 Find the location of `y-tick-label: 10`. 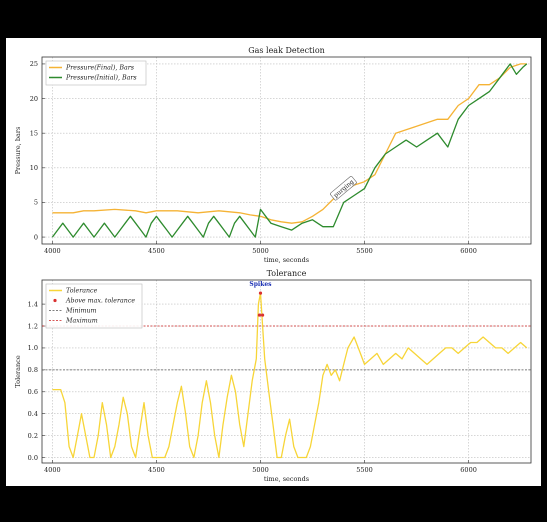

y-tick-label: 10 is located at coordinates (34, 168).